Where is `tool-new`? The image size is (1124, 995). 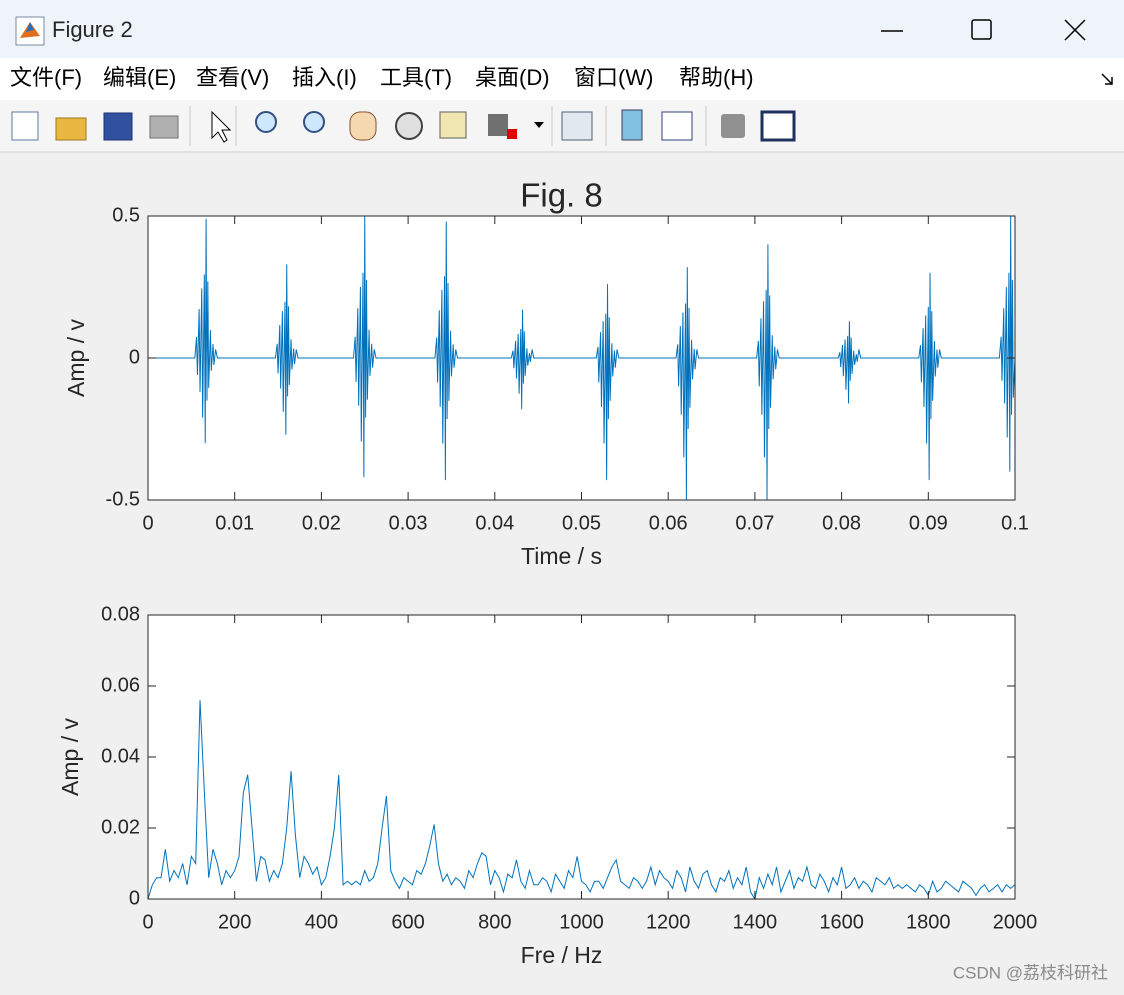
tool-new is located at coordinates (25, 126).